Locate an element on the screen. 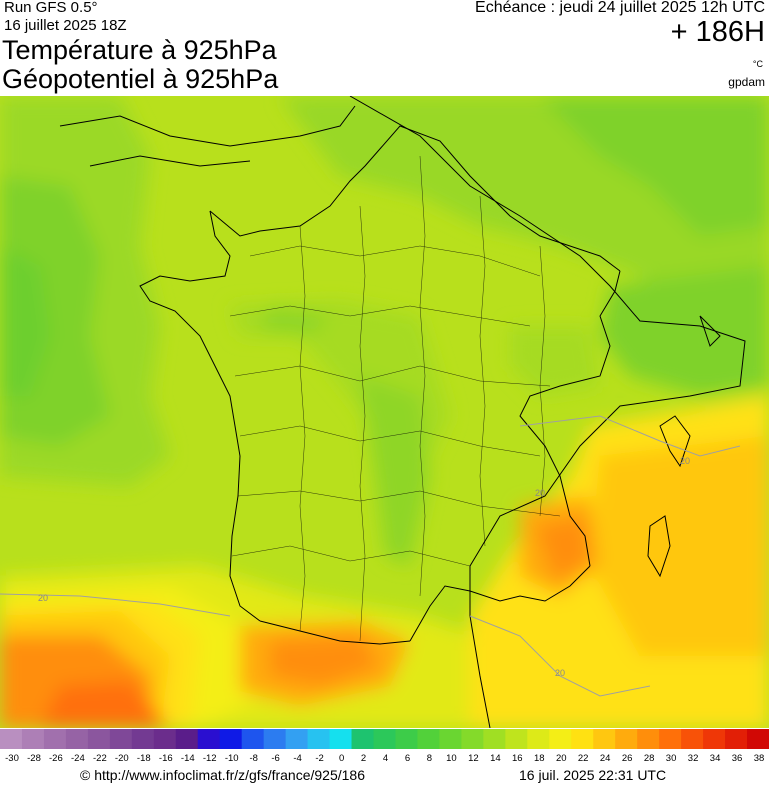 The height and width of the screenshot is (786, 769). map-title-geopotential: Géopotentiel à 925hPa is located at coordinates (140, 79).